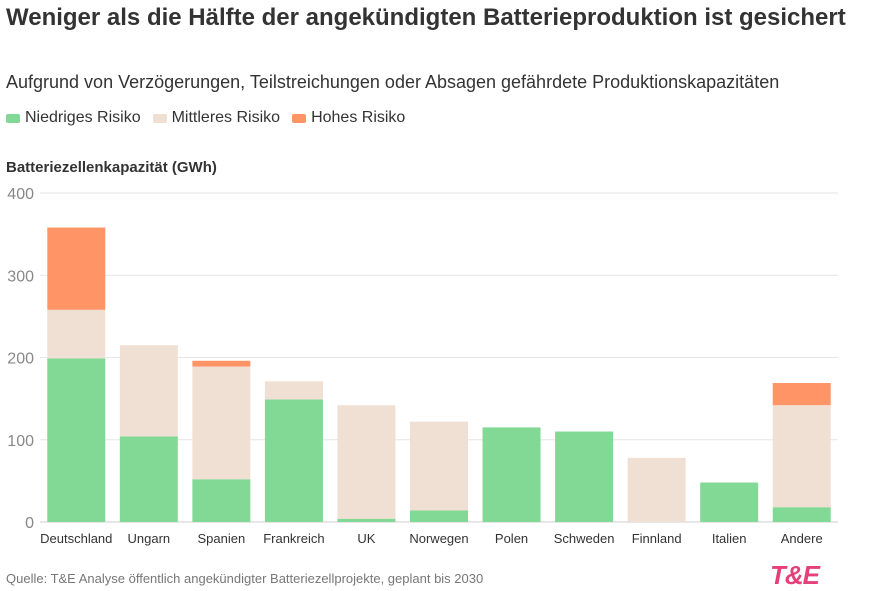 Image resolution: width=872 pixels, height=591 pixels. Describe the element at coordinates (657, 538) in the screenshot. I see `x-tick-label-finnland: Finnland` at that location.